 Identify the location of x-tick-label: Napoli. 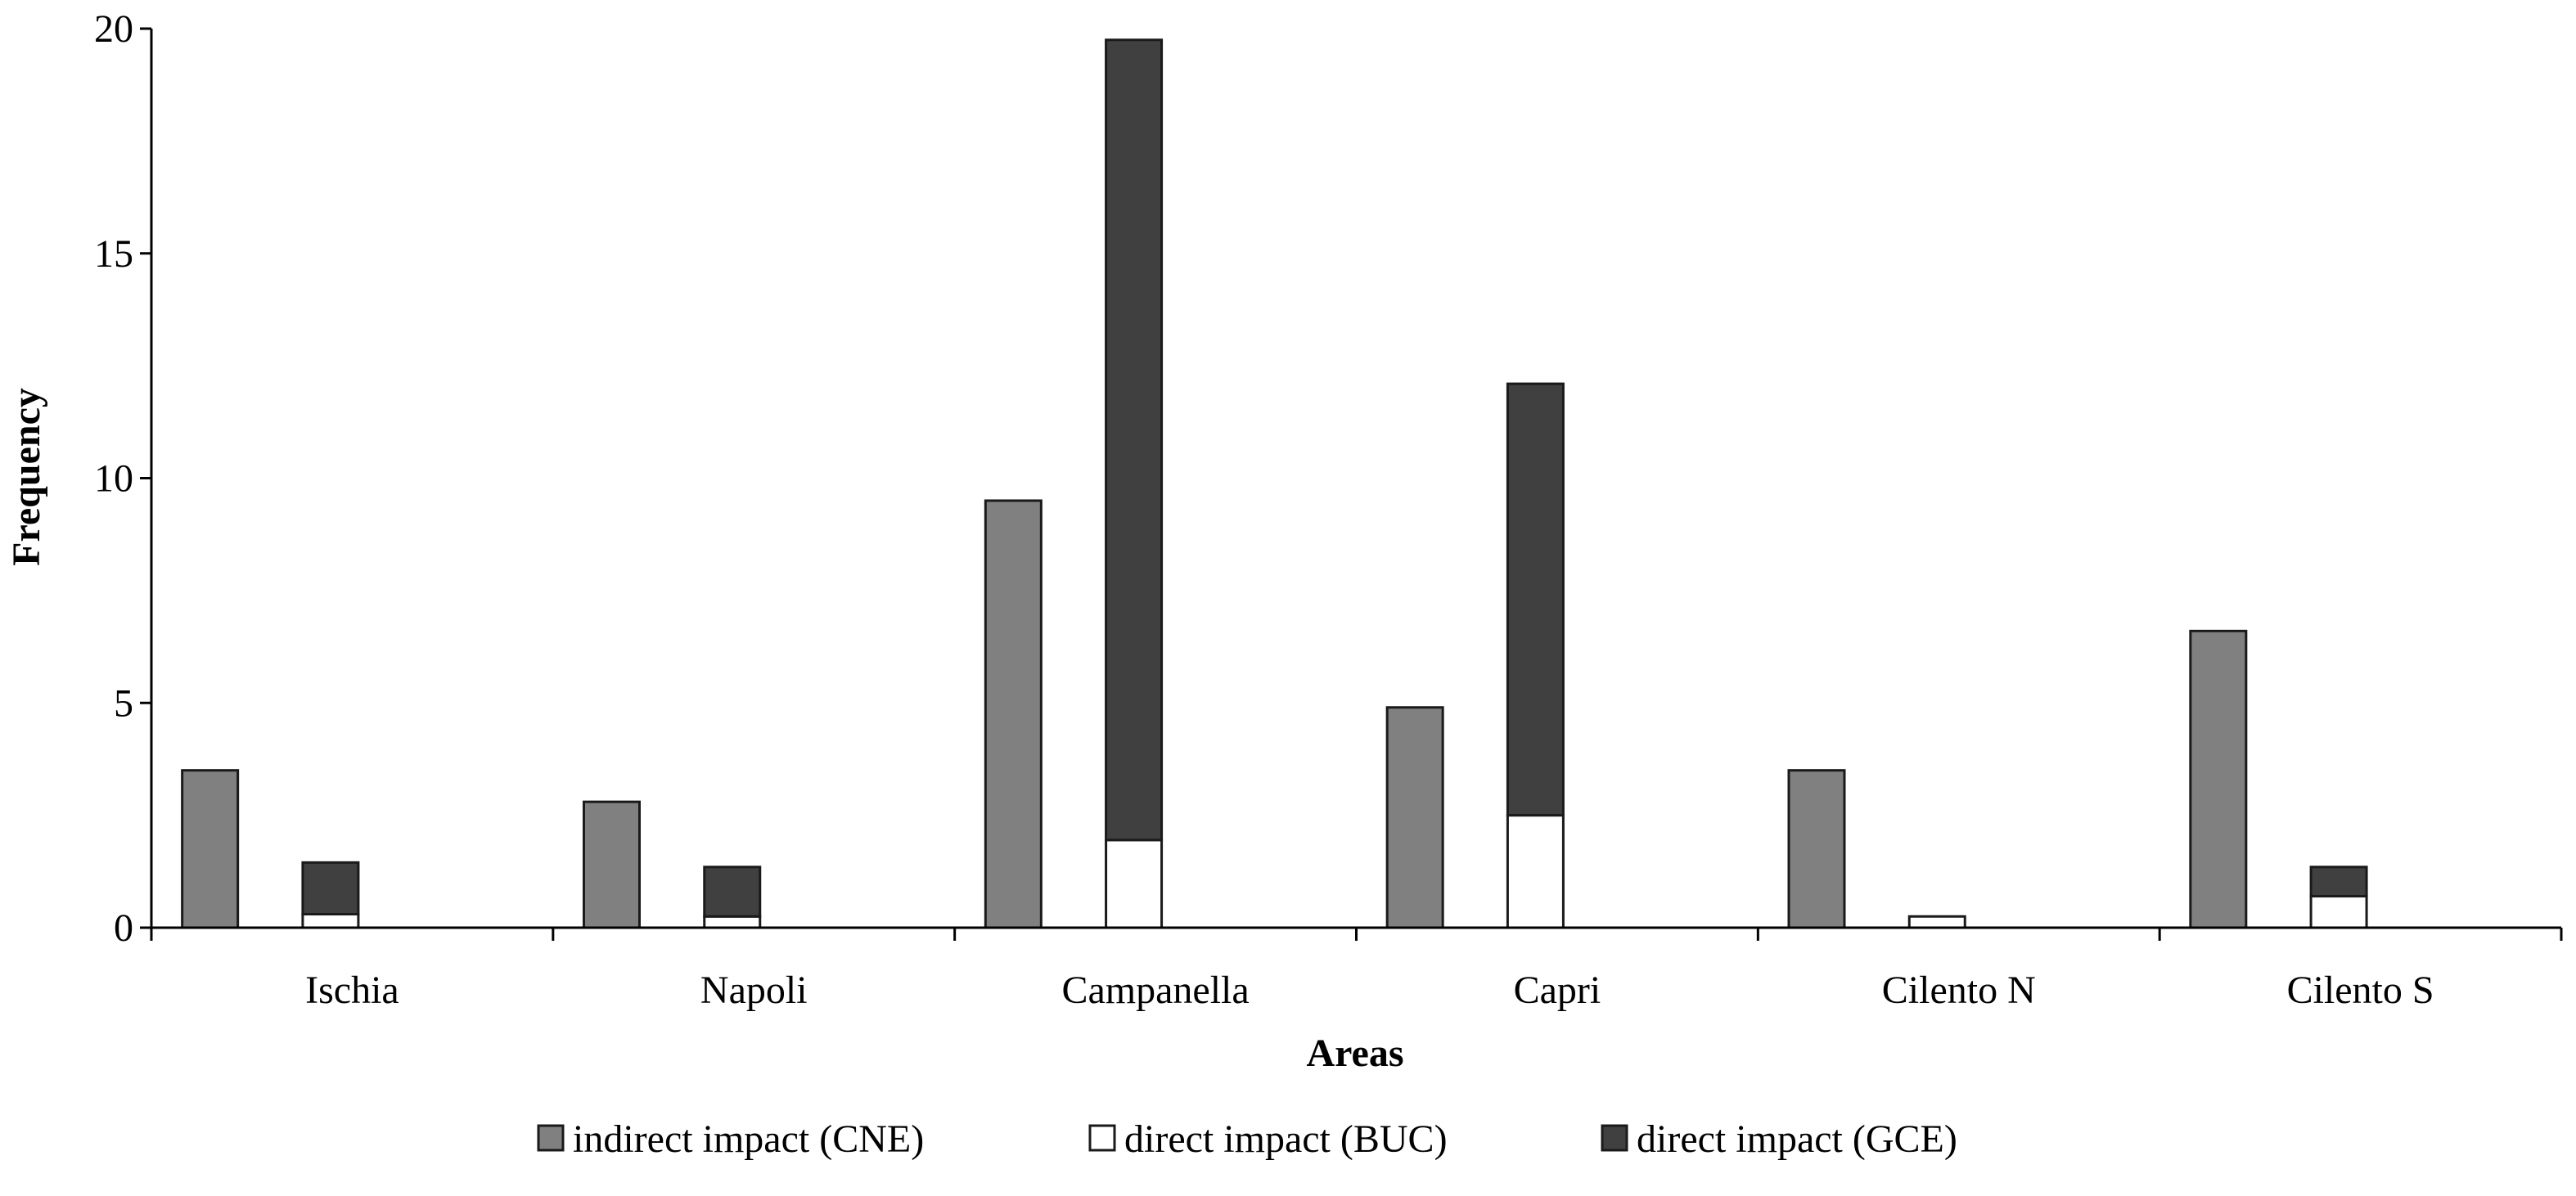
(754, 990).